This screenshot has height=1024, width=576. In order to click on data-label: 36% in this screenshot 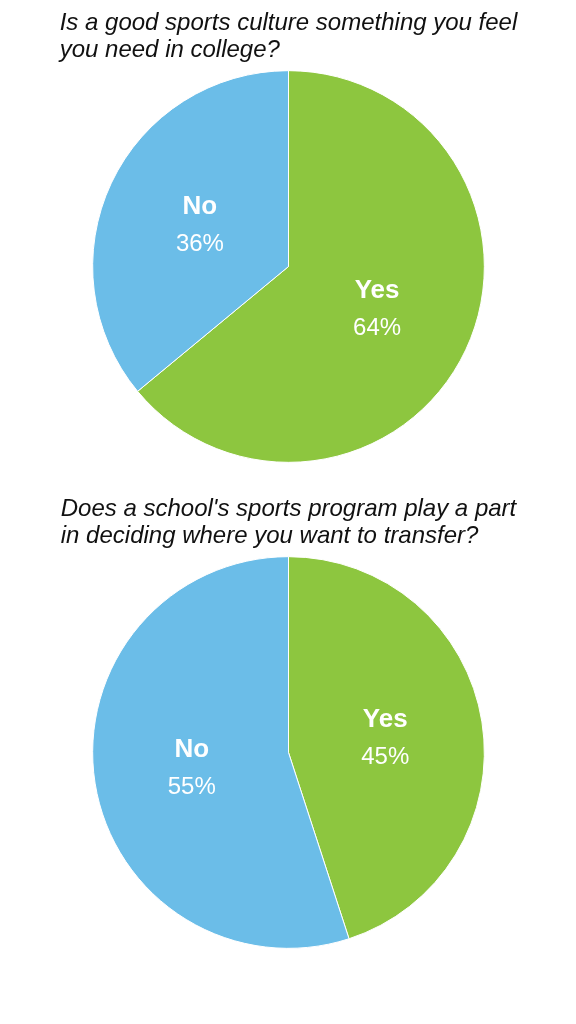, I will do `click(199, 243)`.